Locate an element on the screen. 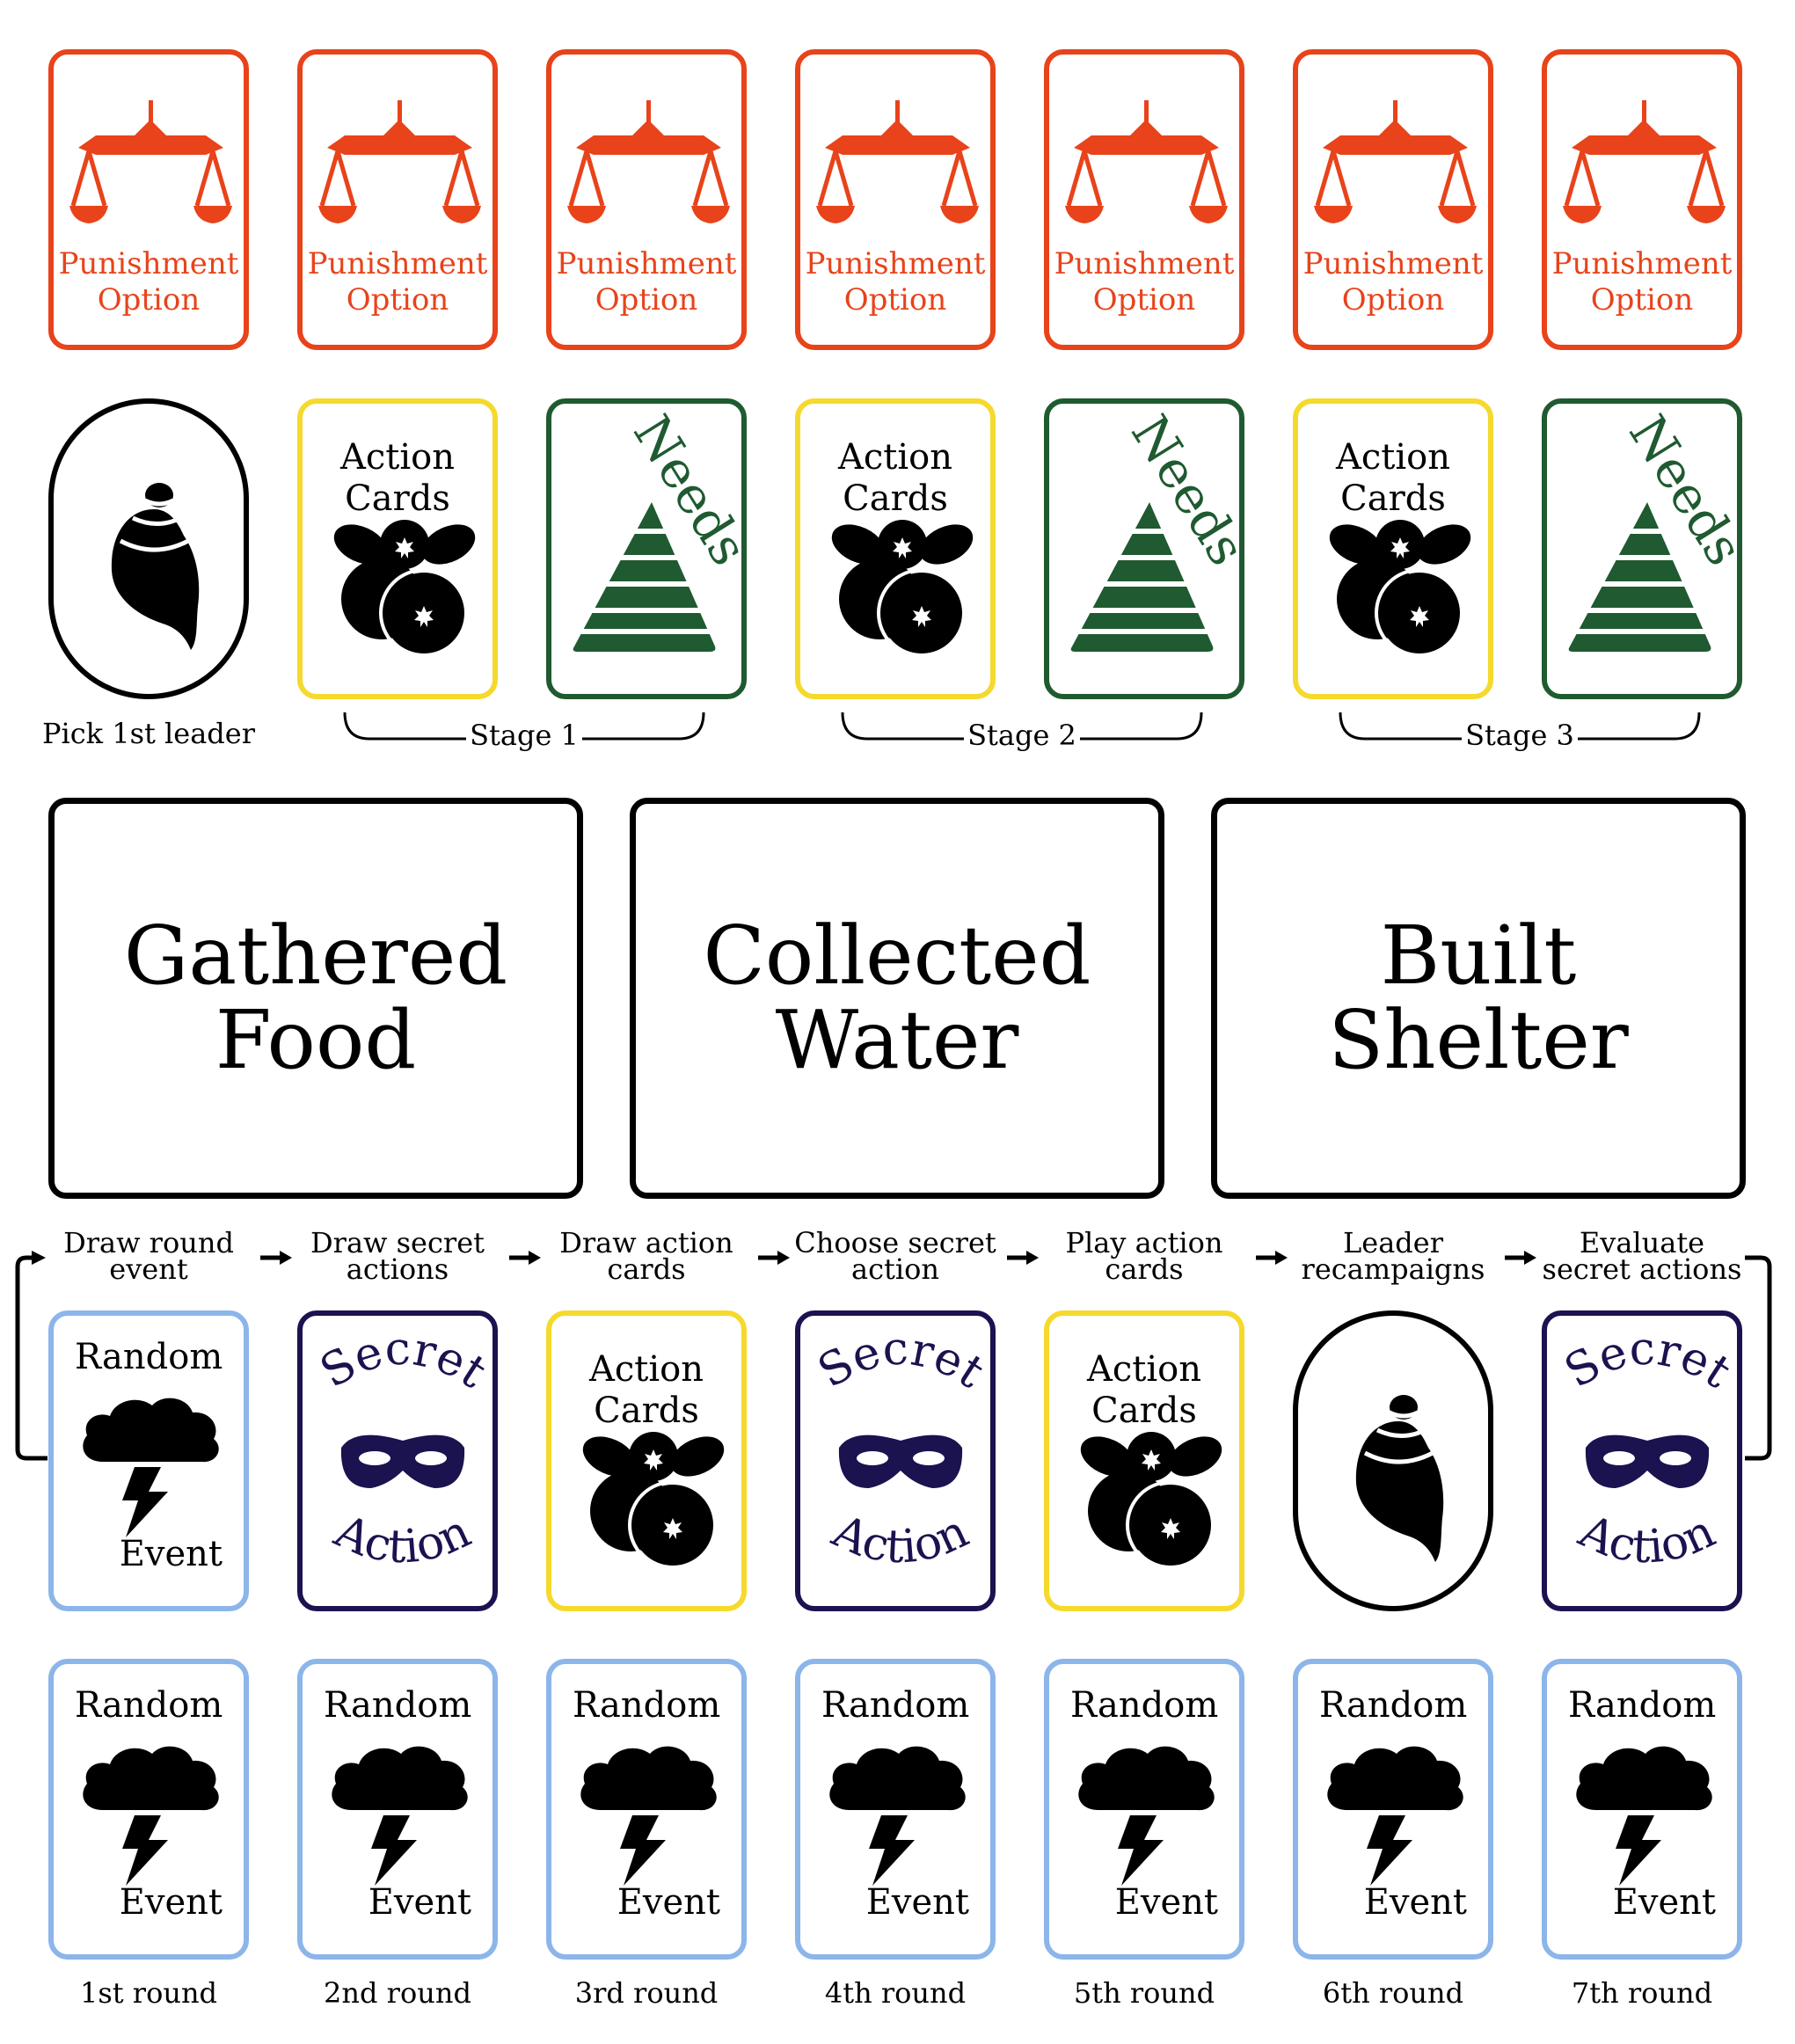 This screenshot has height=2044, width=1795. round-label: 7th round is located at coordinates (1642, 1993).